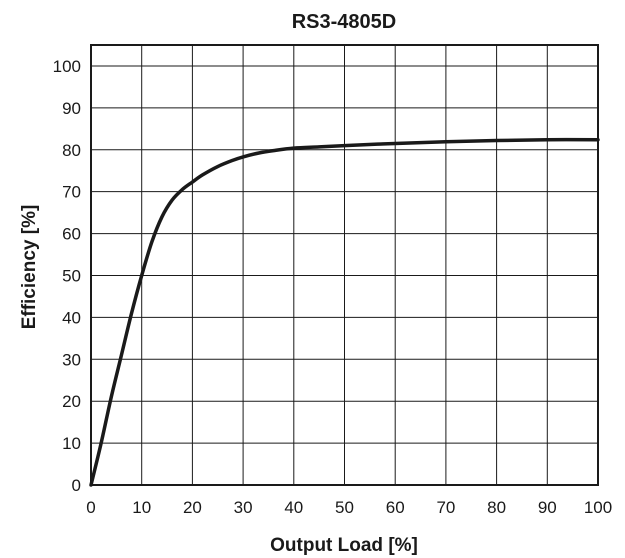 The height and width of the screenshot is (558, 625). Describe the element at coordinates (344, 22) in the screenshot. I see `chart-title: RS3-4805D` at that location.